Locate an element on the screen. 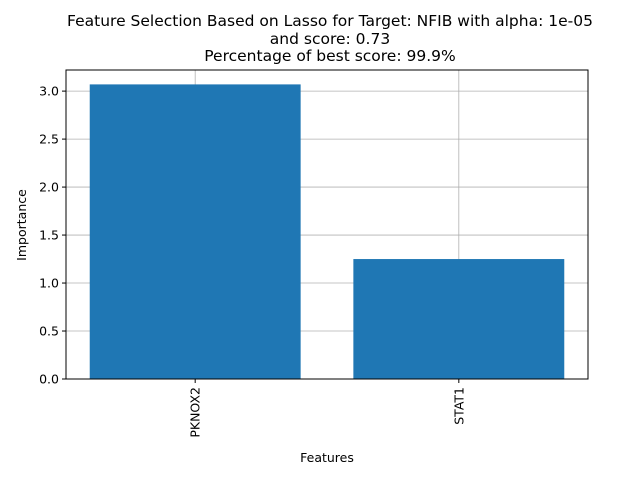 This screenshot has height=484, width=640. y-tick-label: 2.0 is located at coordinates (49, 187).